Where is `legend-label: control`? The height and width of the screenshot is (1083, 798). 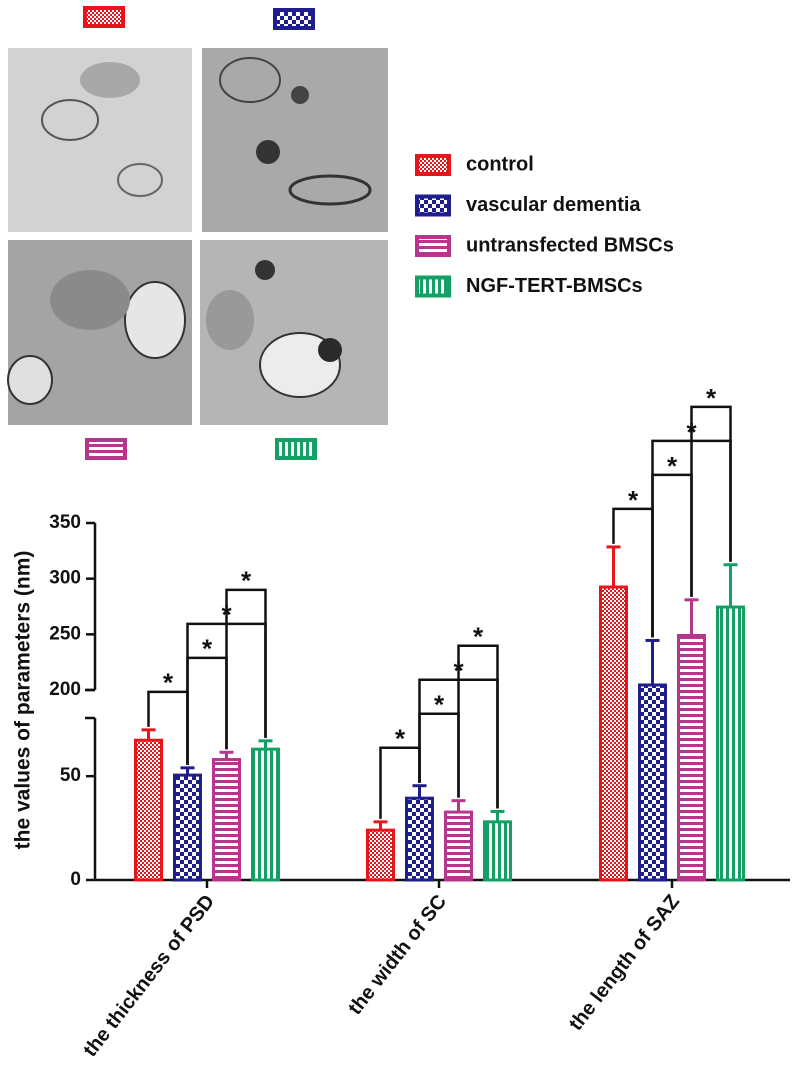
legend-label: control is located at coordinates (500, 164).